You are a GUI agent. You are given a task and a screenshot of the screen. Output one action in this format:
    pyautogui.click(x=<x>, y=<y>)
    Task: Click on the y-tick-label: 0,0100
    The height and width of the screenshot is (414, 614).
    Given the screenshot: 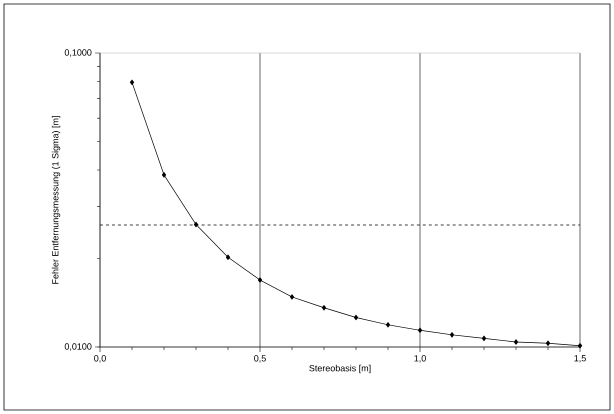 What is the action you would take?
    pyautogui.click(x=78, y=347)
    